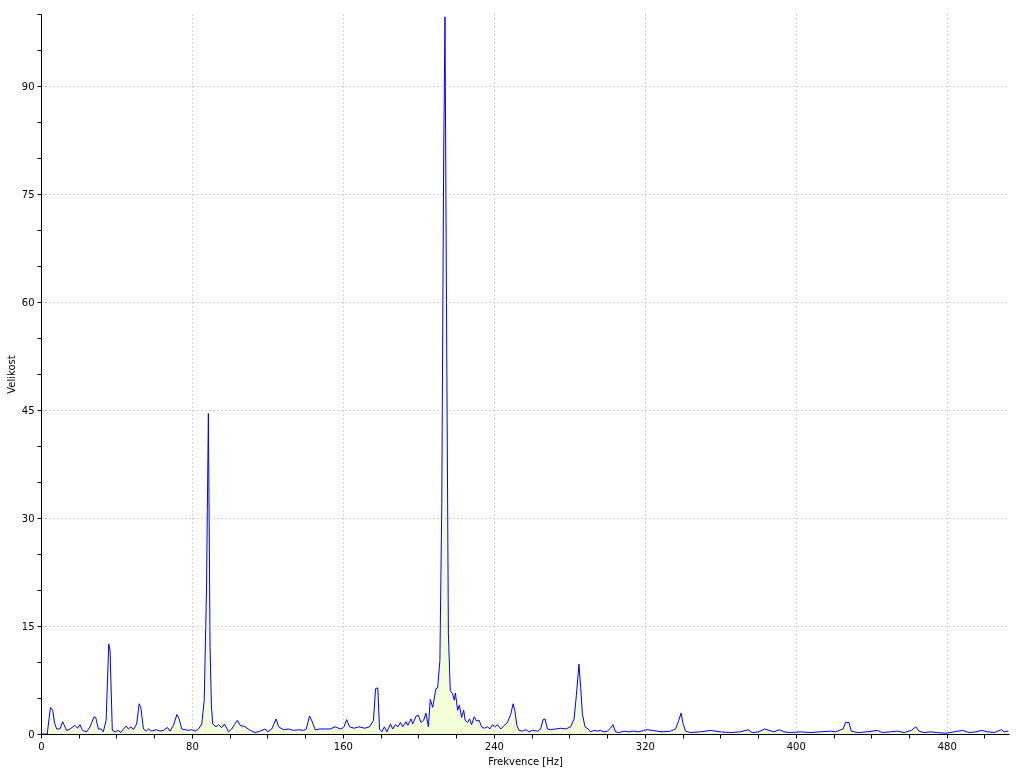 Image resolution: width=1024 pixels, height=768 pixels. I want to click on y-axis-title: Velikost, so click(11, 374).